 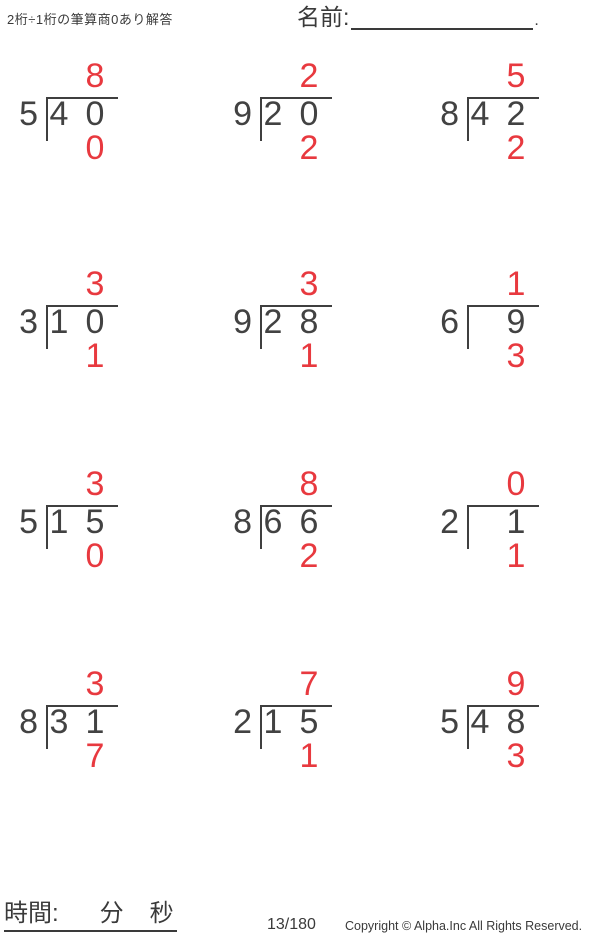 What do you see at coordinates (291, 924) in the screenshot?
I see `page-number: 13/180` at bounding box center [291, 924].